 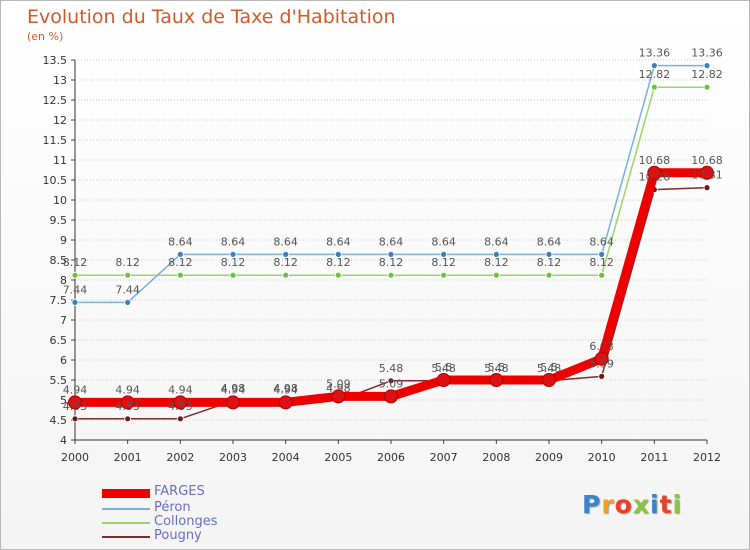 I want to click on legend-label: Collonges, so click(x=186, y=521).